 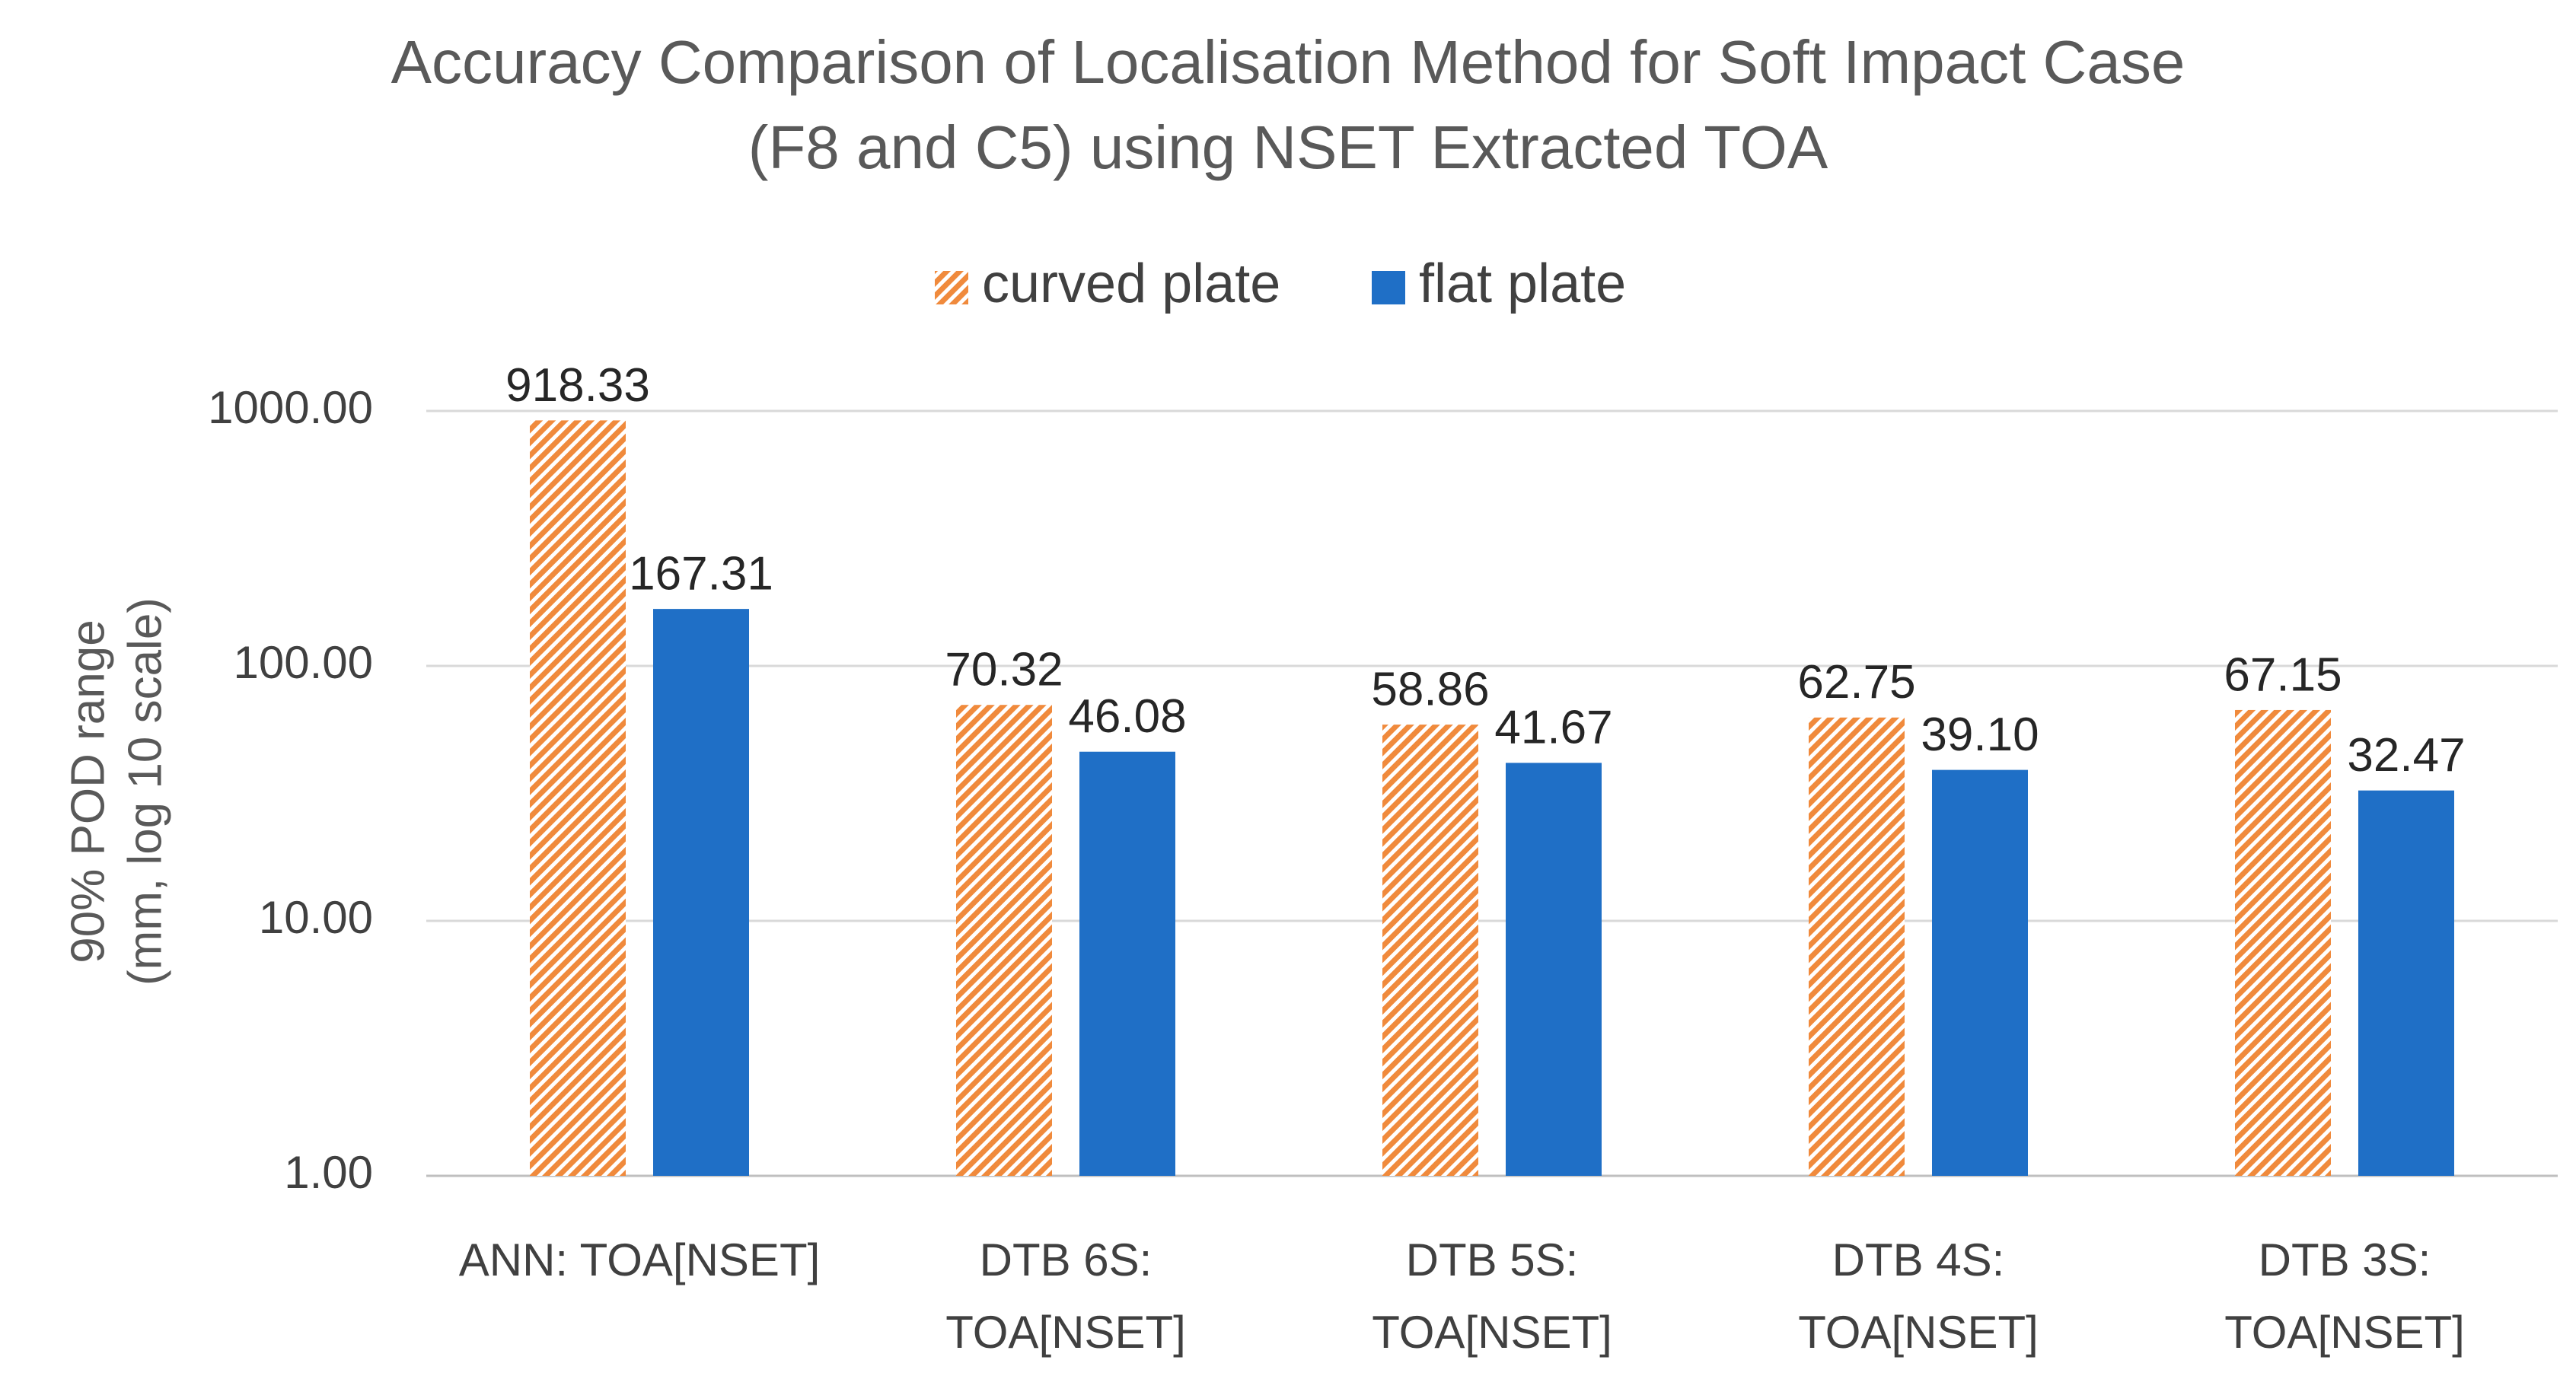 I want to click on y-axis-label-line-2: (mm, log 10 scale), so click(x=145, y=791).